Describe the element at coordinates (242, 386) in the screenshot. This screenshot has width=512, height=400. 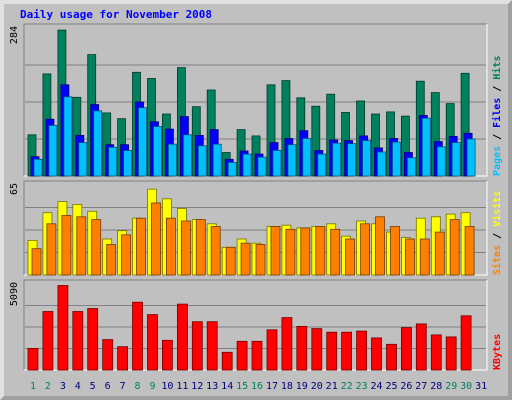
I see `x-tick-day-15: 15` at that location.